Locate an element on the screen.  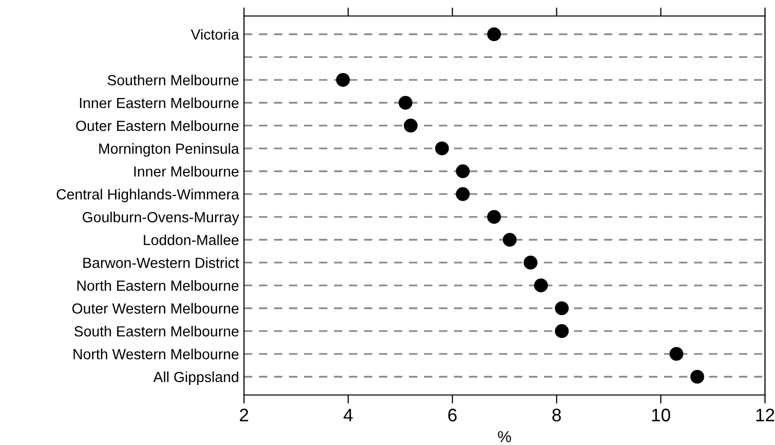
y-tick-label: North Western Melbourne is located at coordinates (156, 354).